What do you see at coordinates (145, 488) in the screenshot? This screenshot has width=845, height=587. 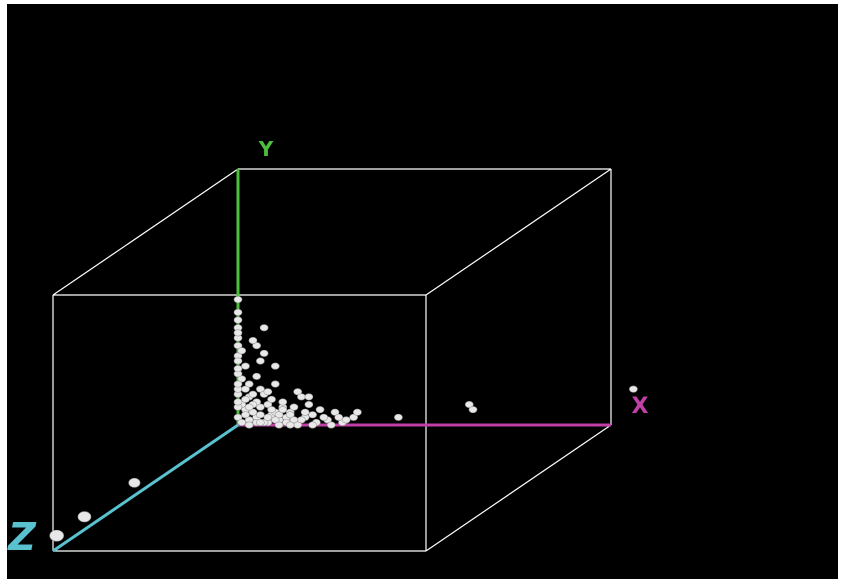 I see `z-axis-line` at bounding box center [145, 488].